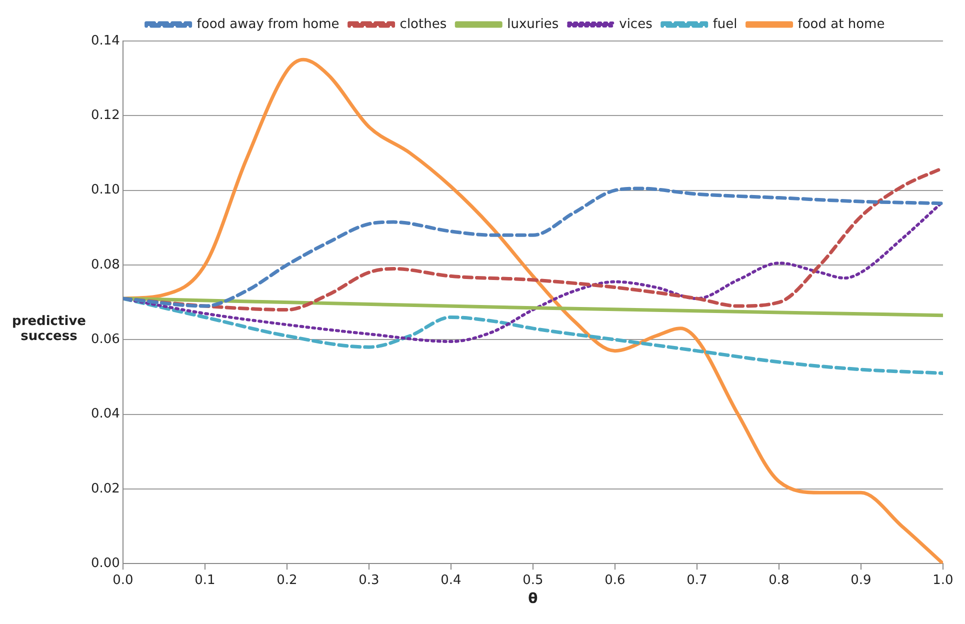  I want to click on x-tick-label: 1.0, so click(943, 580).